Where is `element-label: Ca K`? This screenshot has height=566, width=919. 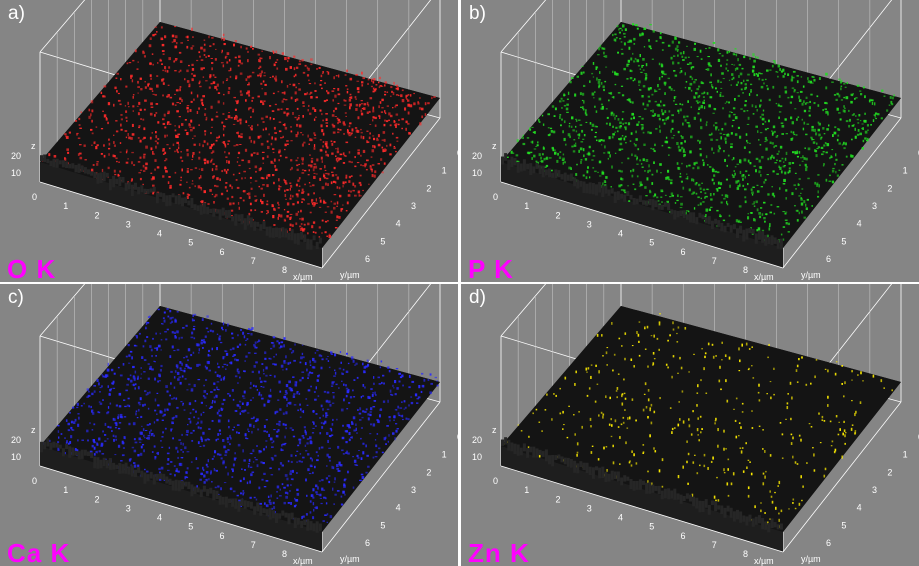 element-label: Ca K is located at coordinates (39, 552).